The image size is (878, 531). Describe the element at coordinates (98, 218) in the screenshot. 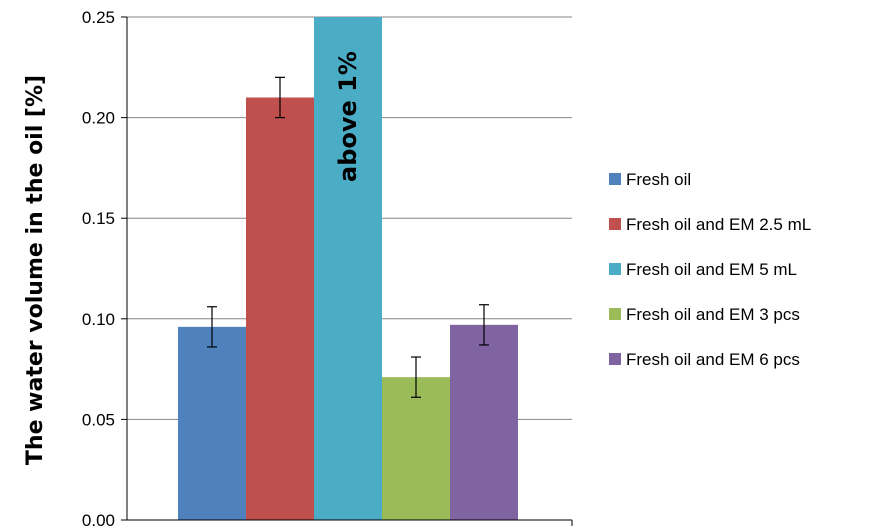

I see `y-tick-label: 0.15` at that location.